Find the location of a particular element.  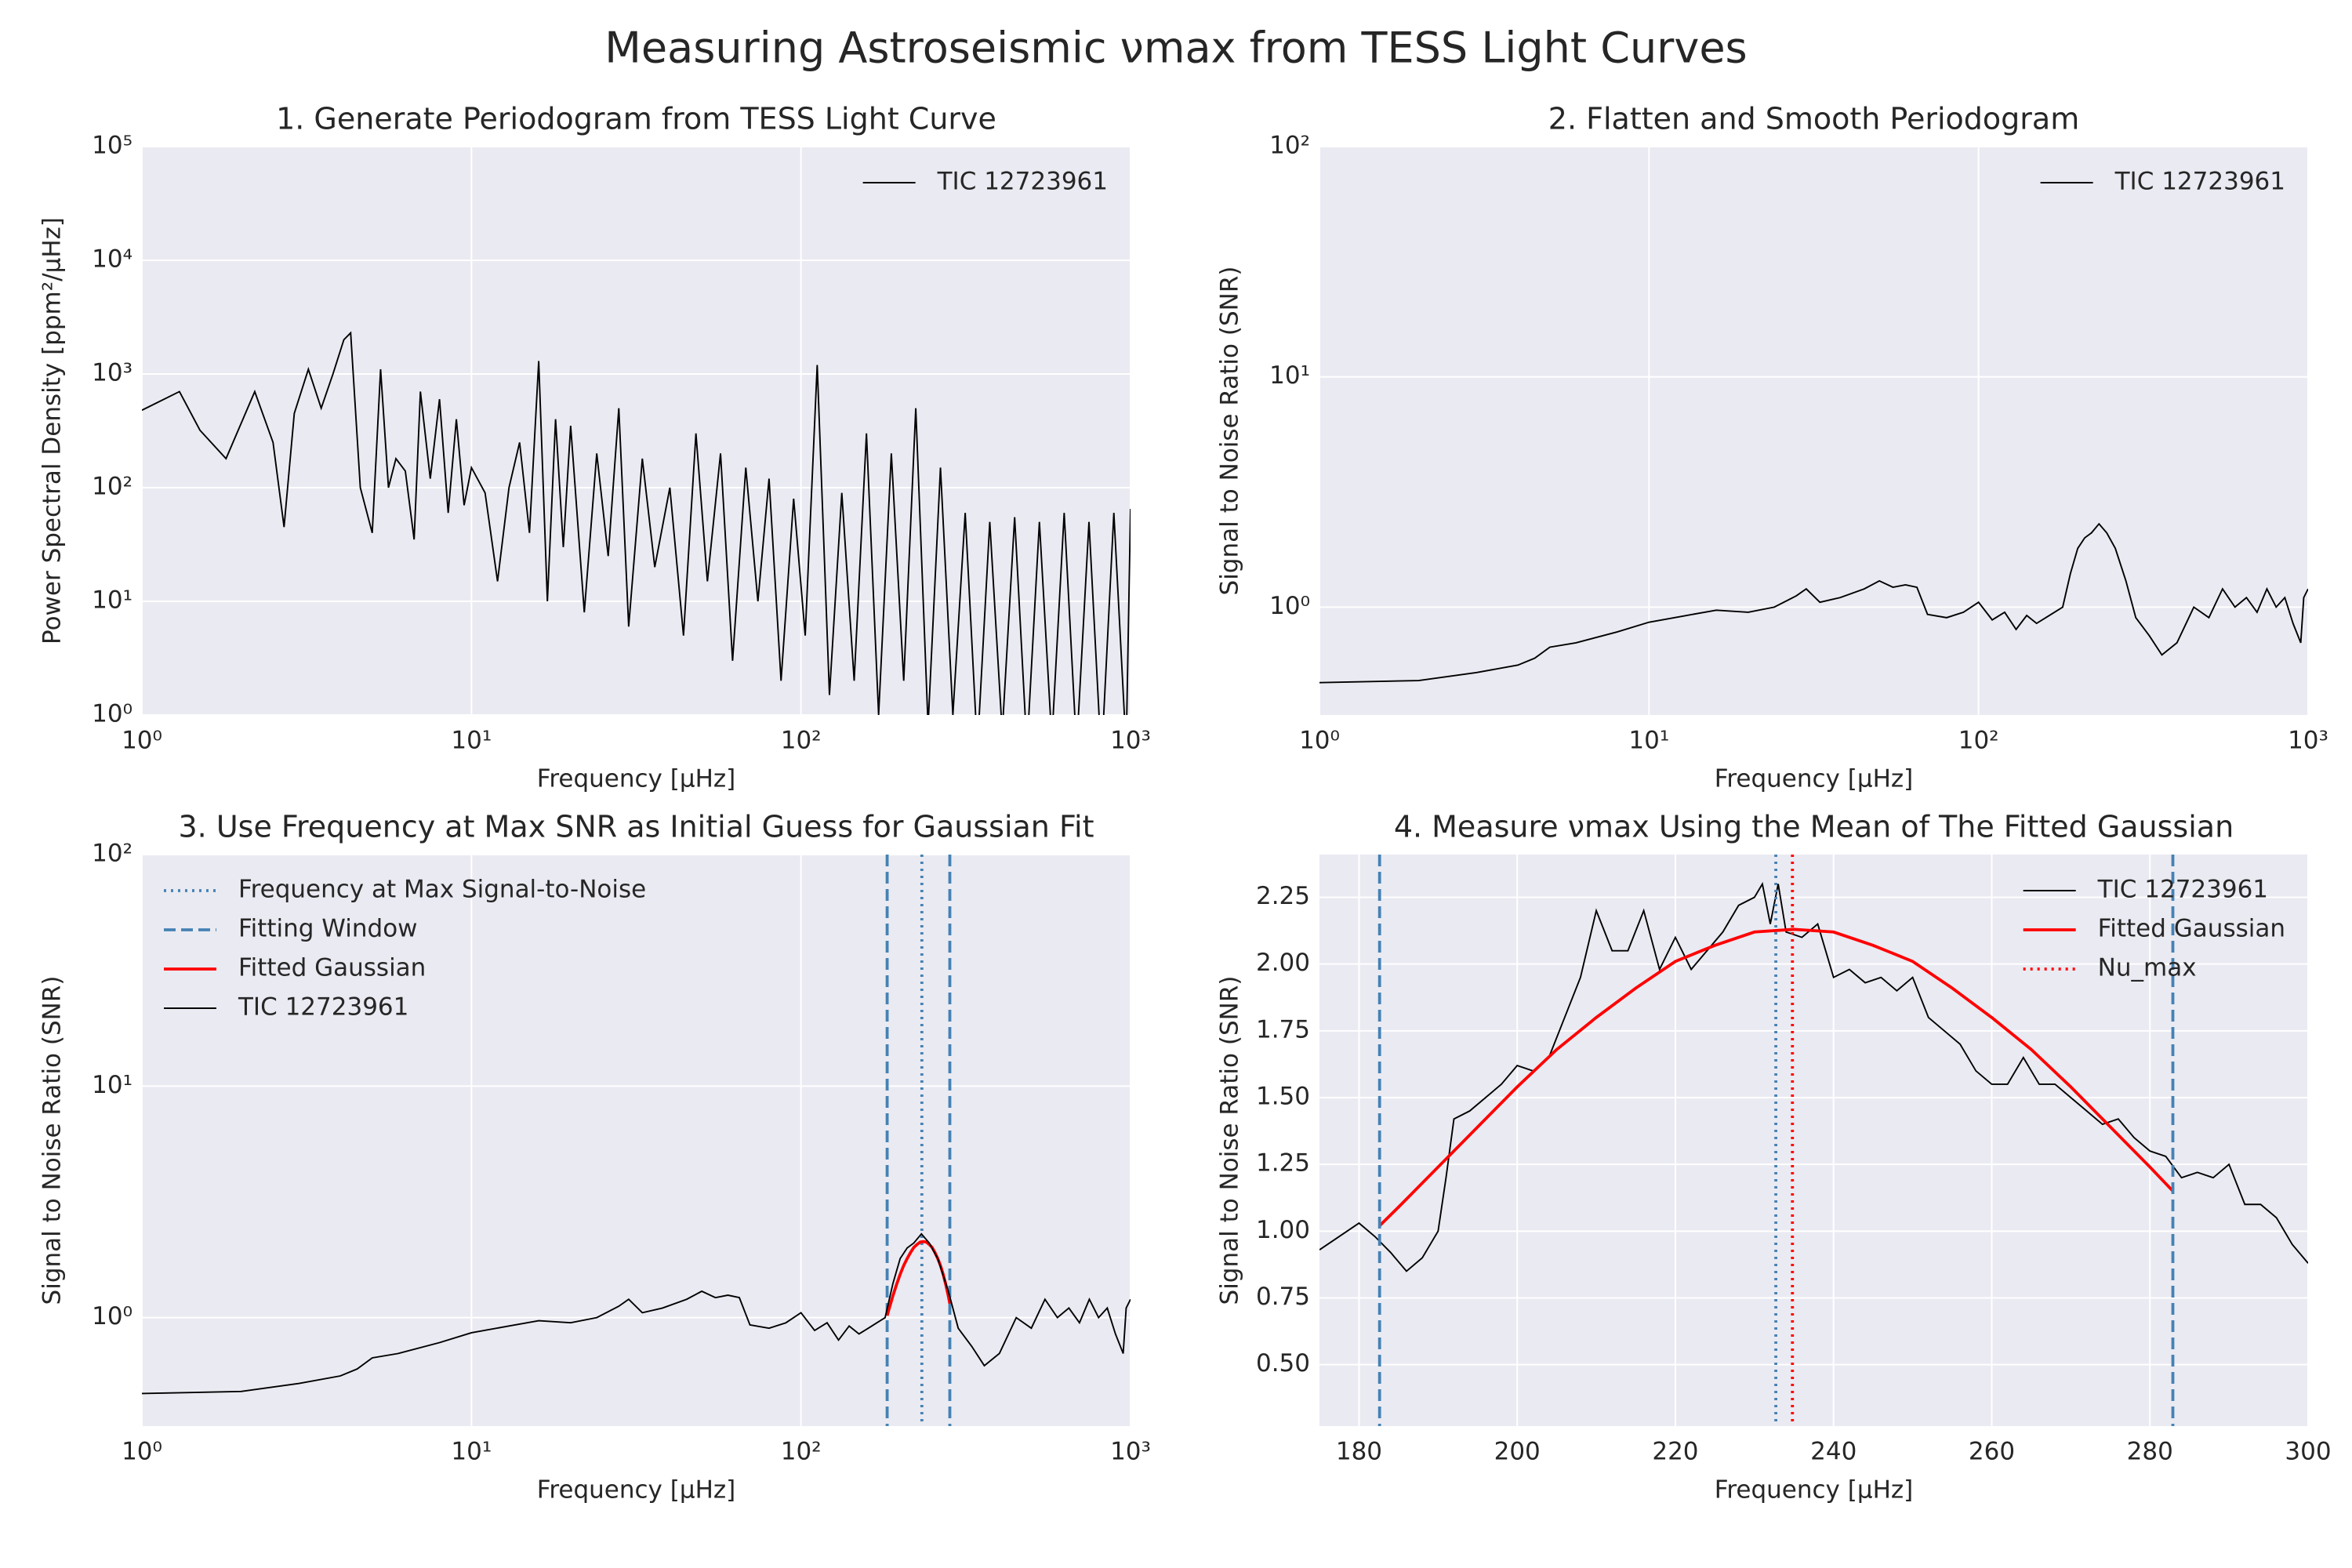

subplot-title: 2. Flatten and Smooth Periodogram is located at coordinates (1814, 119).